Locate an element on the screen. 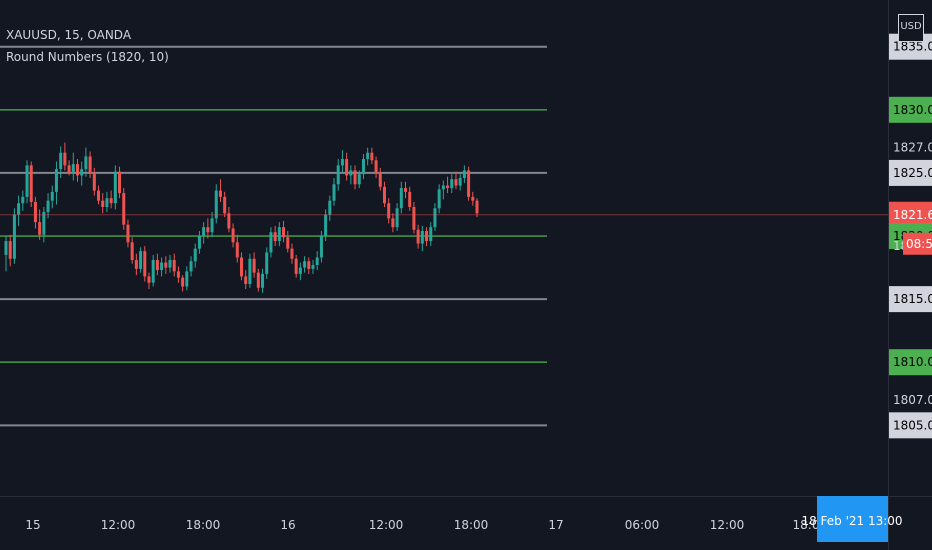 The width and height of the screenshot is (932, 550). indicator-label: Round Numbers (1820, 10) is located at coordinates (87, 57).